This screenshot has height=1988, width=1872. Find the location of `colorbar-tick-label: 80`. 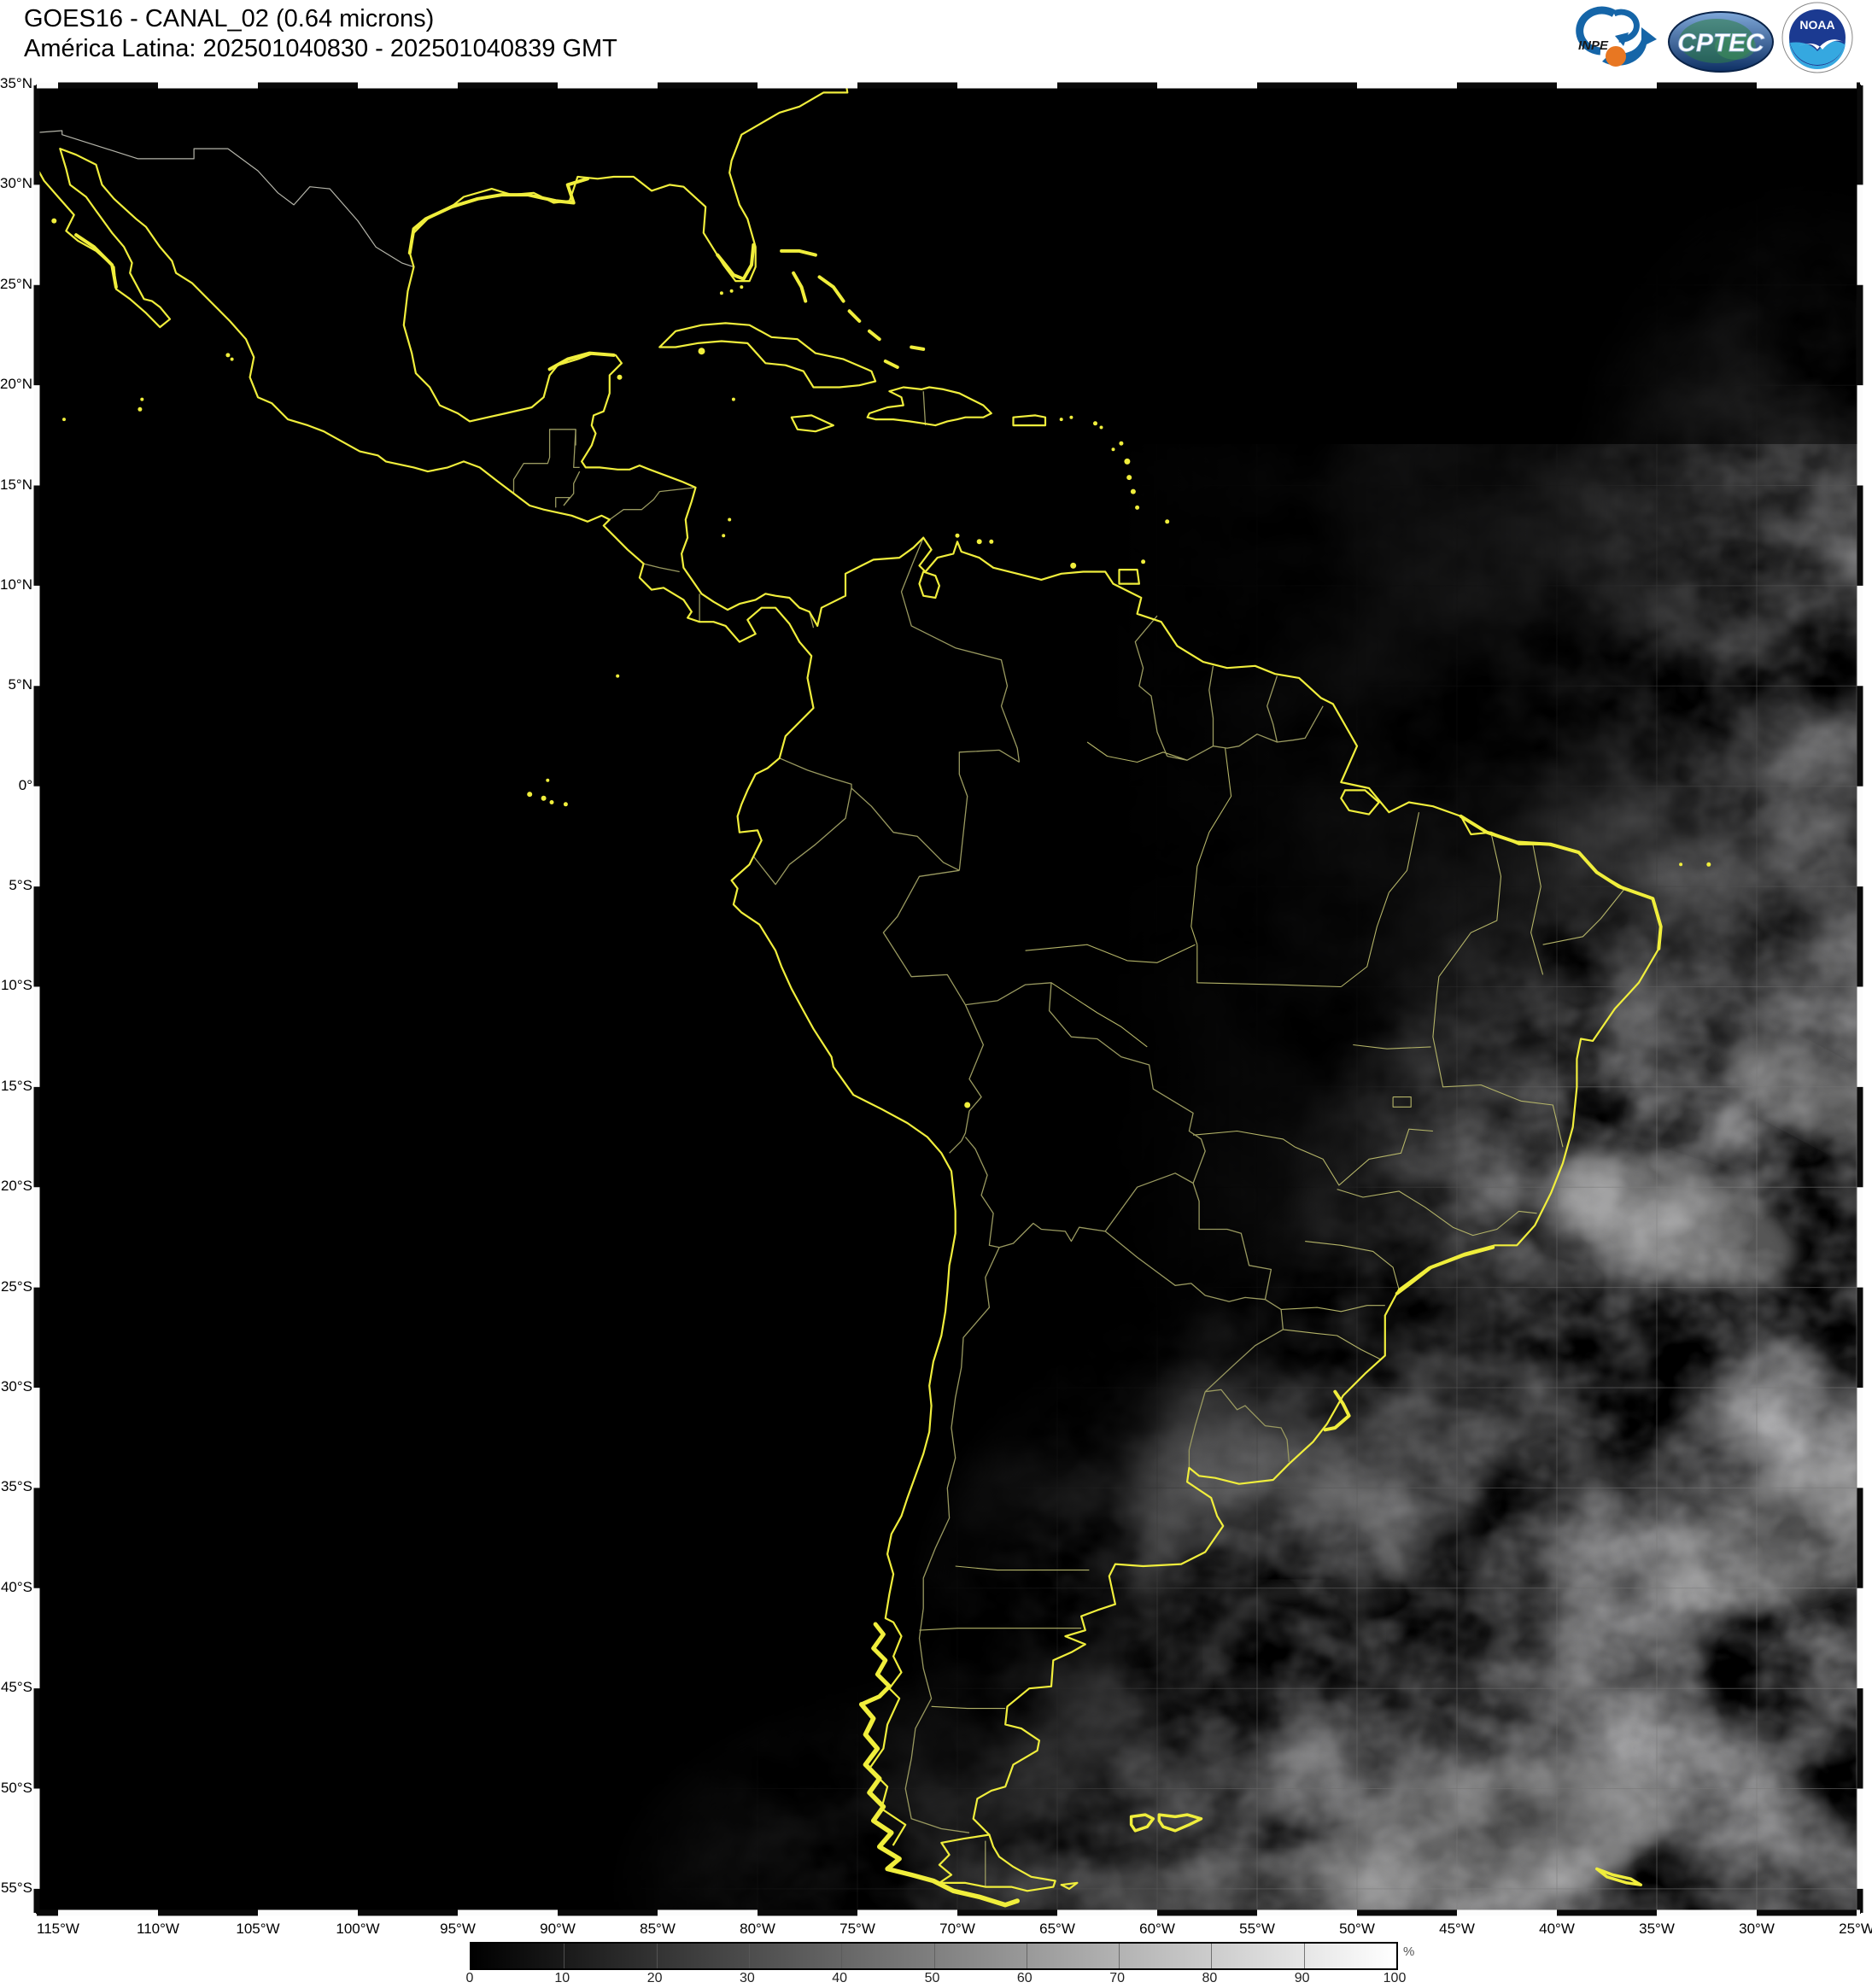

colorbar-tick-label: 80 is located at coordinates (1210, 1978).